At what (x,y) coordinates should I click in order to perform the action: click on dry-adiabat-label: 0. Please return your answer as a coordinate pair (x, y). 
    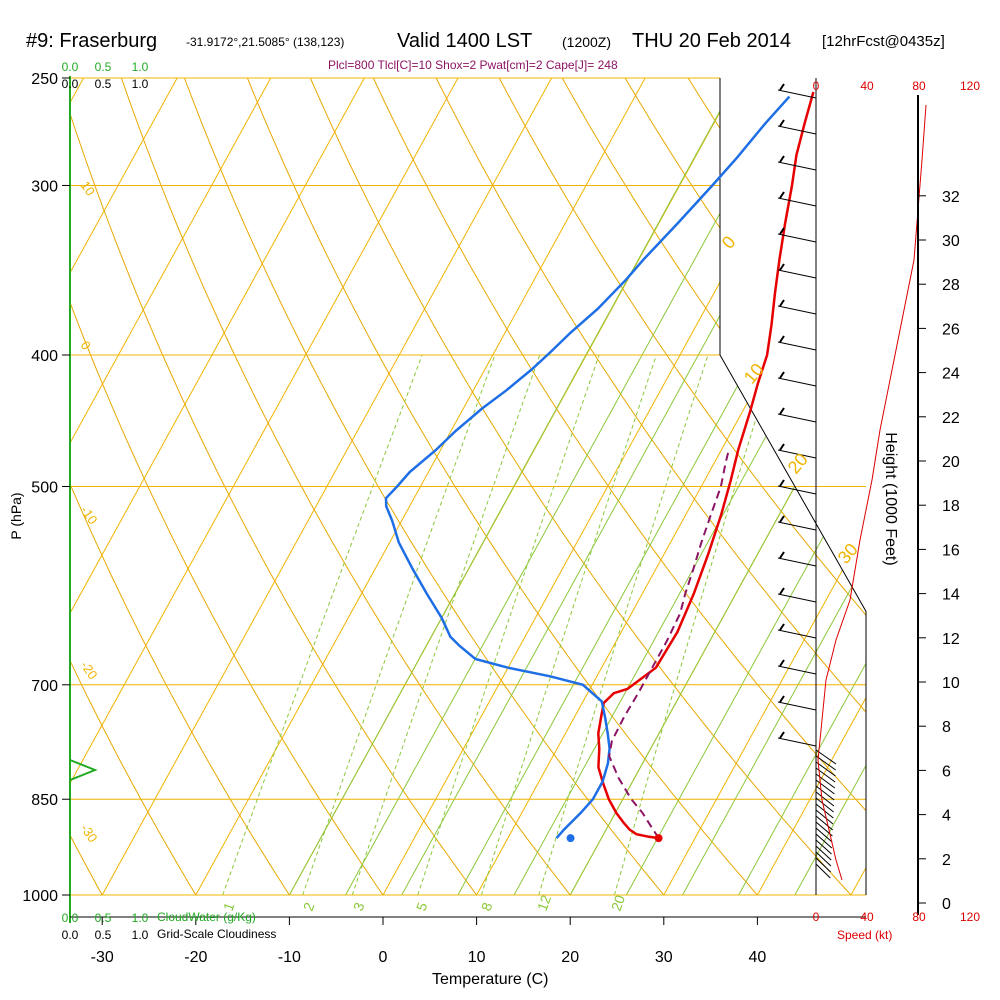
    Looking at the image, I should click on (729, 242).